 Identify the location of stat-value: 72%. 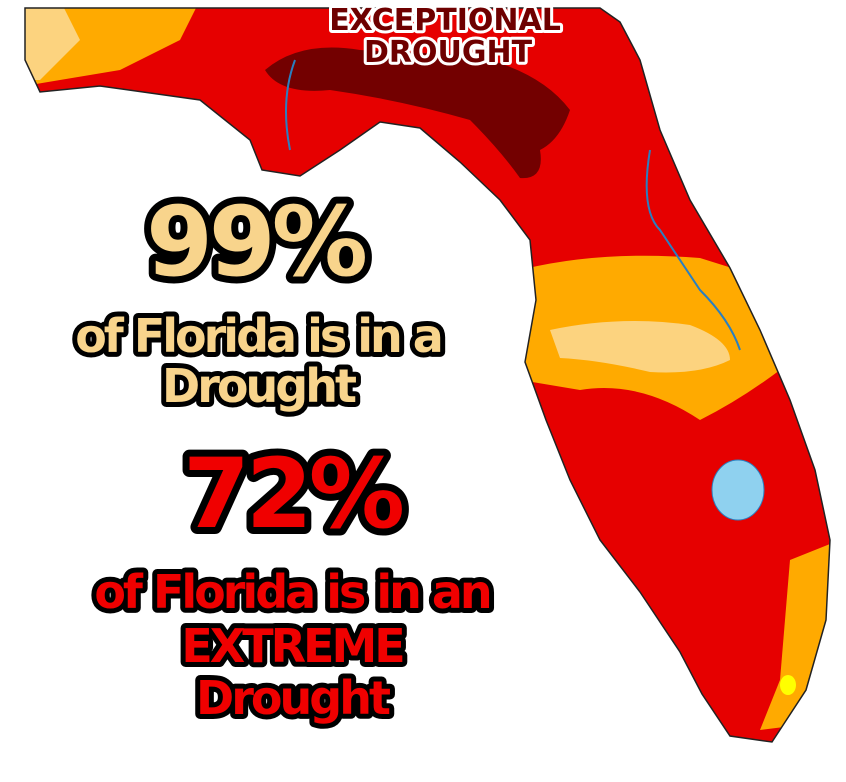
(293, 494).